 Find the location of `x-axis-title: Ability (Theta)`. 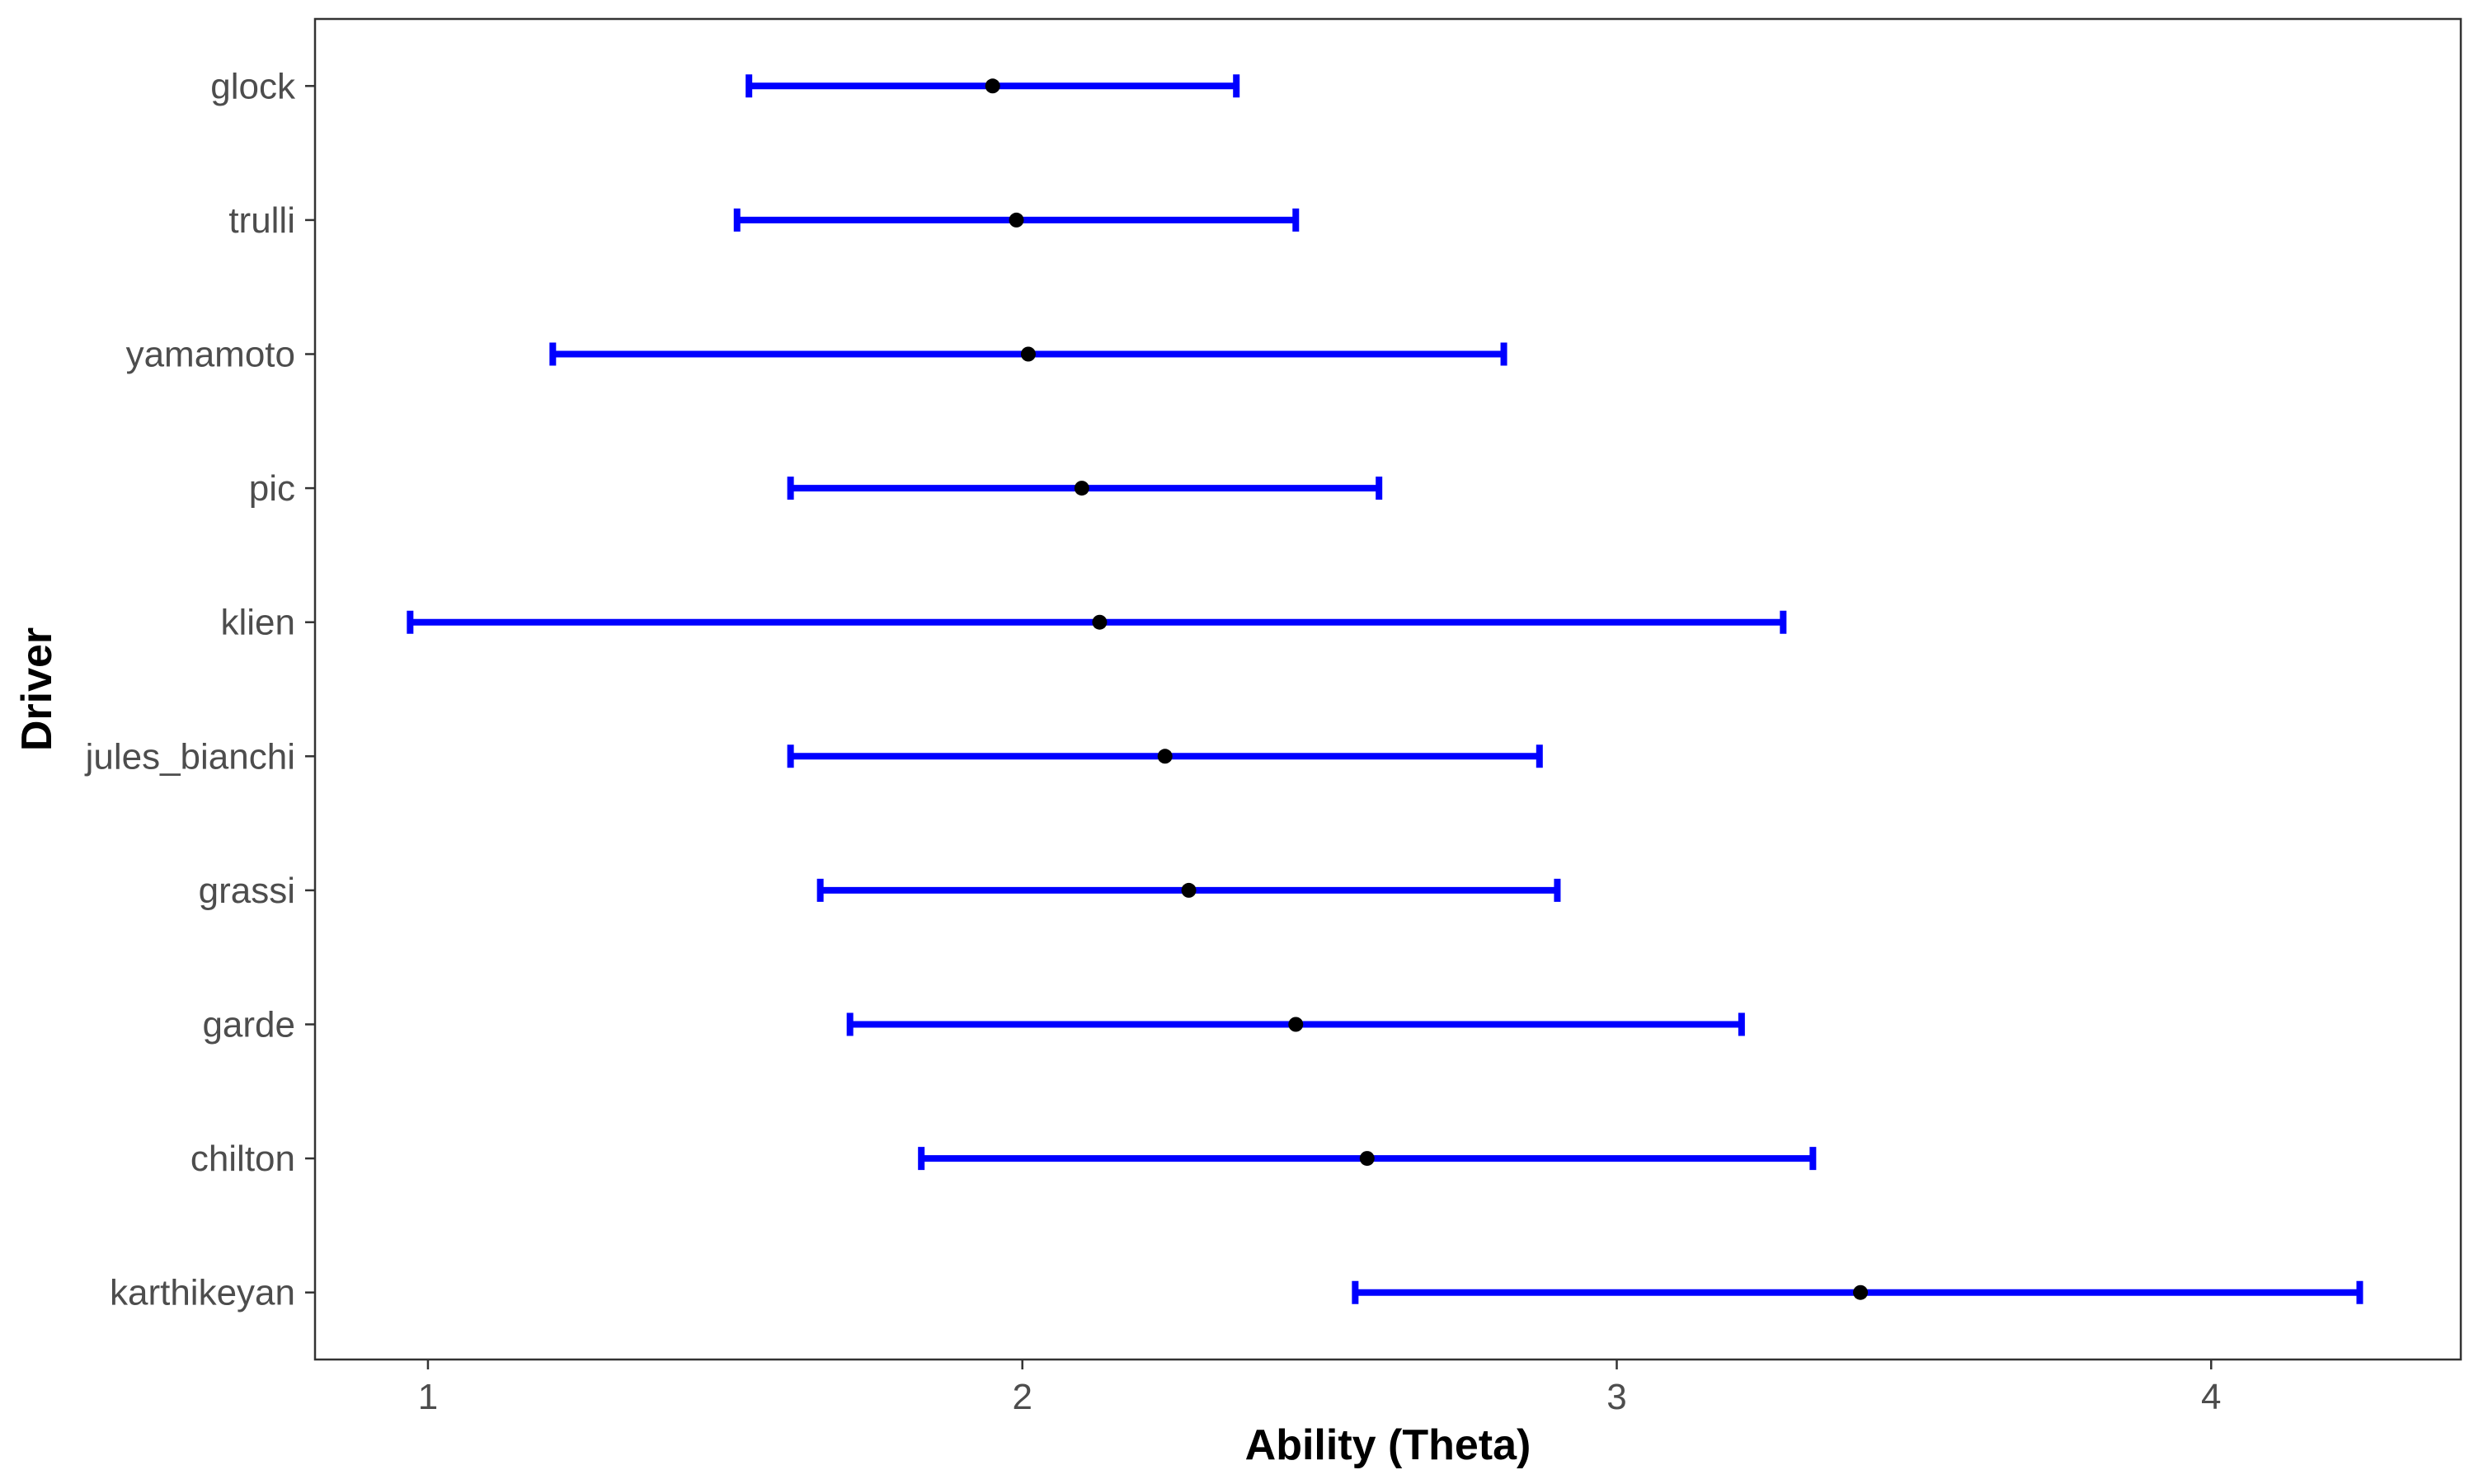

x-axis-title: Ability (Theta) is located at coordinates (1388, 1445).